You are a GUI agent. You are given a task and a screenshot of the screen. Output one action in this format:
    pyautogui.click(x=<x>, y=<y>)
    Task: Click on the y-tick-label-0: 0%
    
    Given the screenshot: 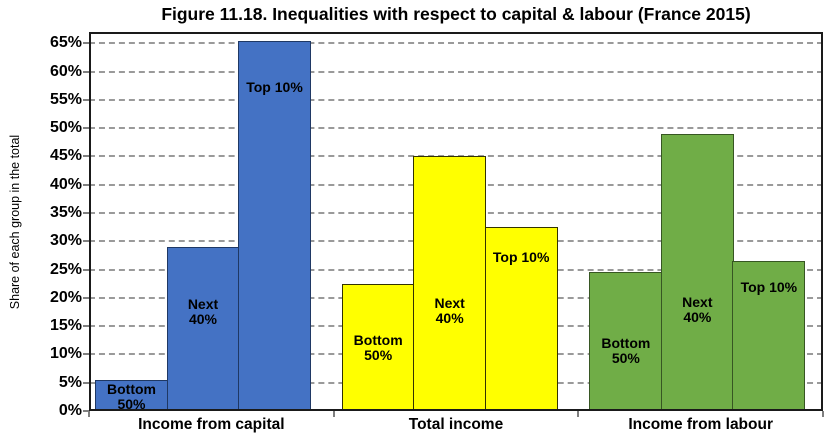 What is the action you would take?
    pyautogui.click(x=70, y=410)
    